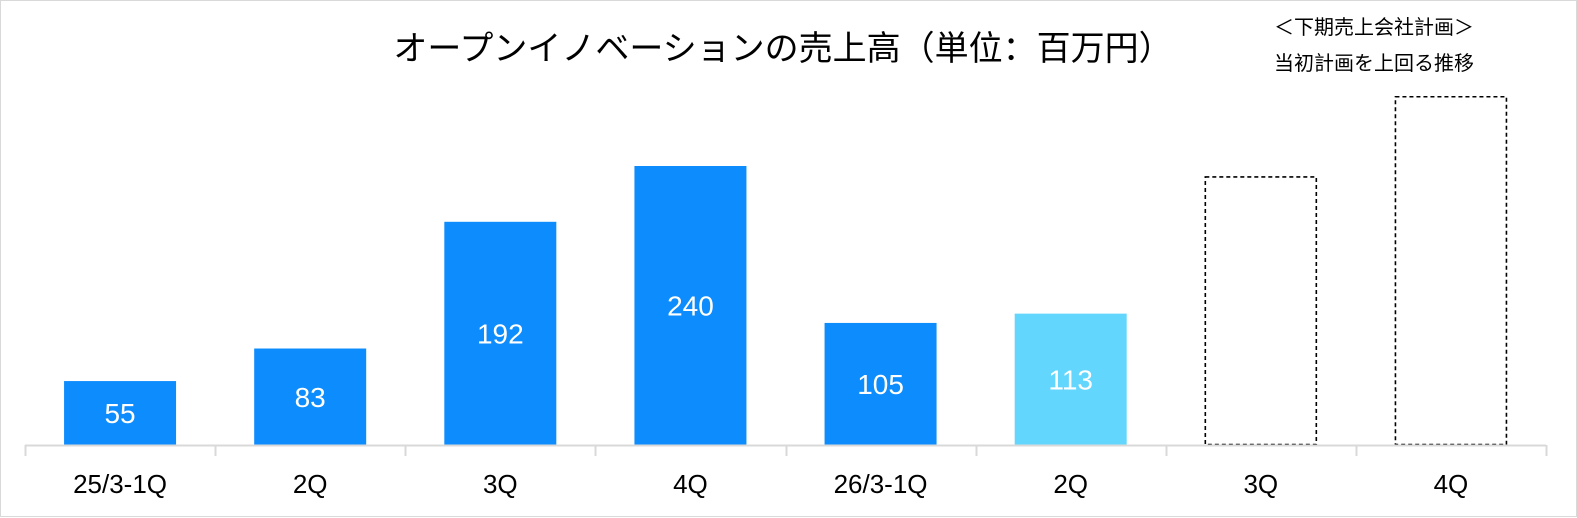 The height and width of the screenshot is (518, 1577). Describe the element at coordinates (881, 484) in the screenshot. I see `x-tick-label-5: 26/3-1Q` at that location.